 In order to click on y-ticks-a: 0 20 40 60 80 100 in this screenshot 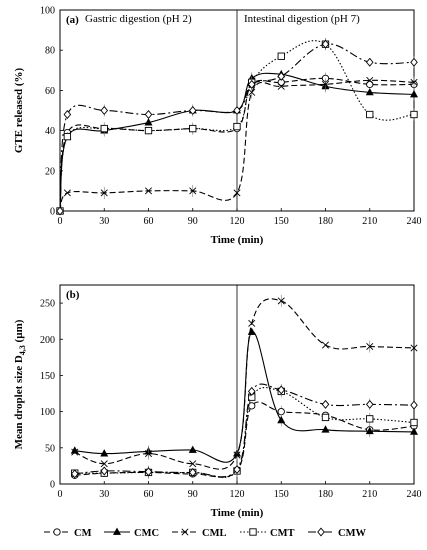, I will do `click(51, 112)`.